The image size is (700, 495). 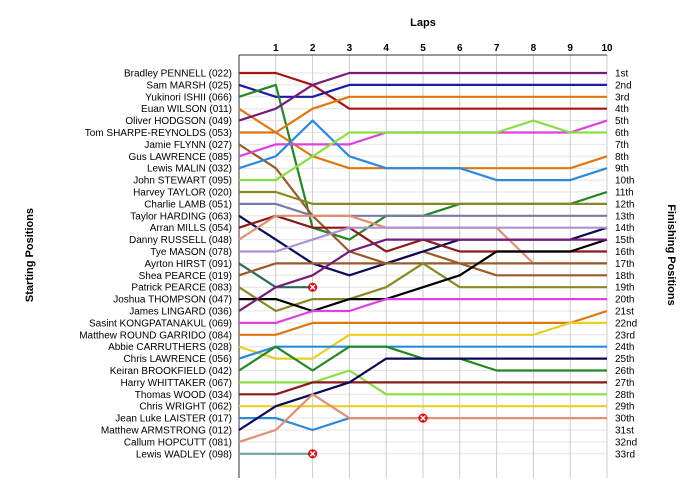 I want to click on driver-label: Danny RUSSELL (048), so click(x=180, y=240).